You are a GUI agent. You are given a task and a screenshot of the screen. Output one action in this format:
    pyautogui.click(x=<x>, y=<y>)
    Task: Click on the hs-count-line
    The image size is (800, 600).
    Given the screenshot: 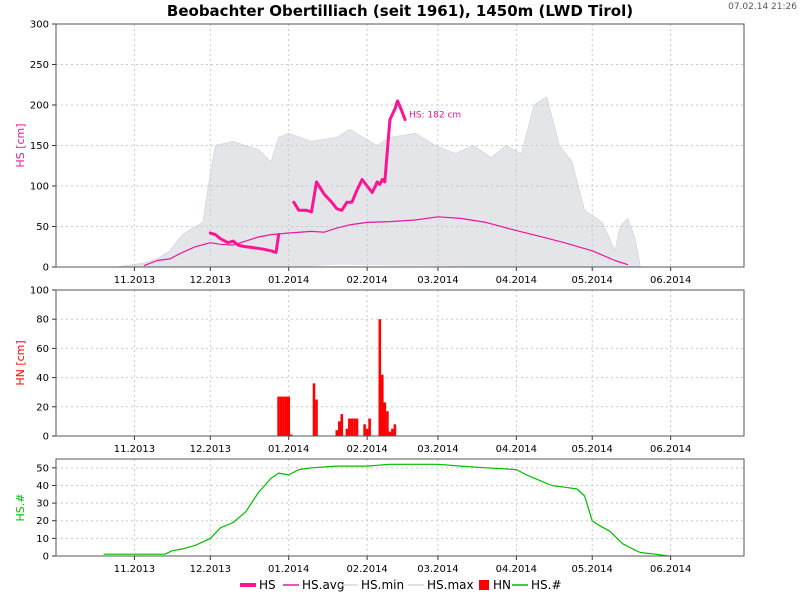 What is the action you would take?
    pyautogui.click(x=387, y=510)
    